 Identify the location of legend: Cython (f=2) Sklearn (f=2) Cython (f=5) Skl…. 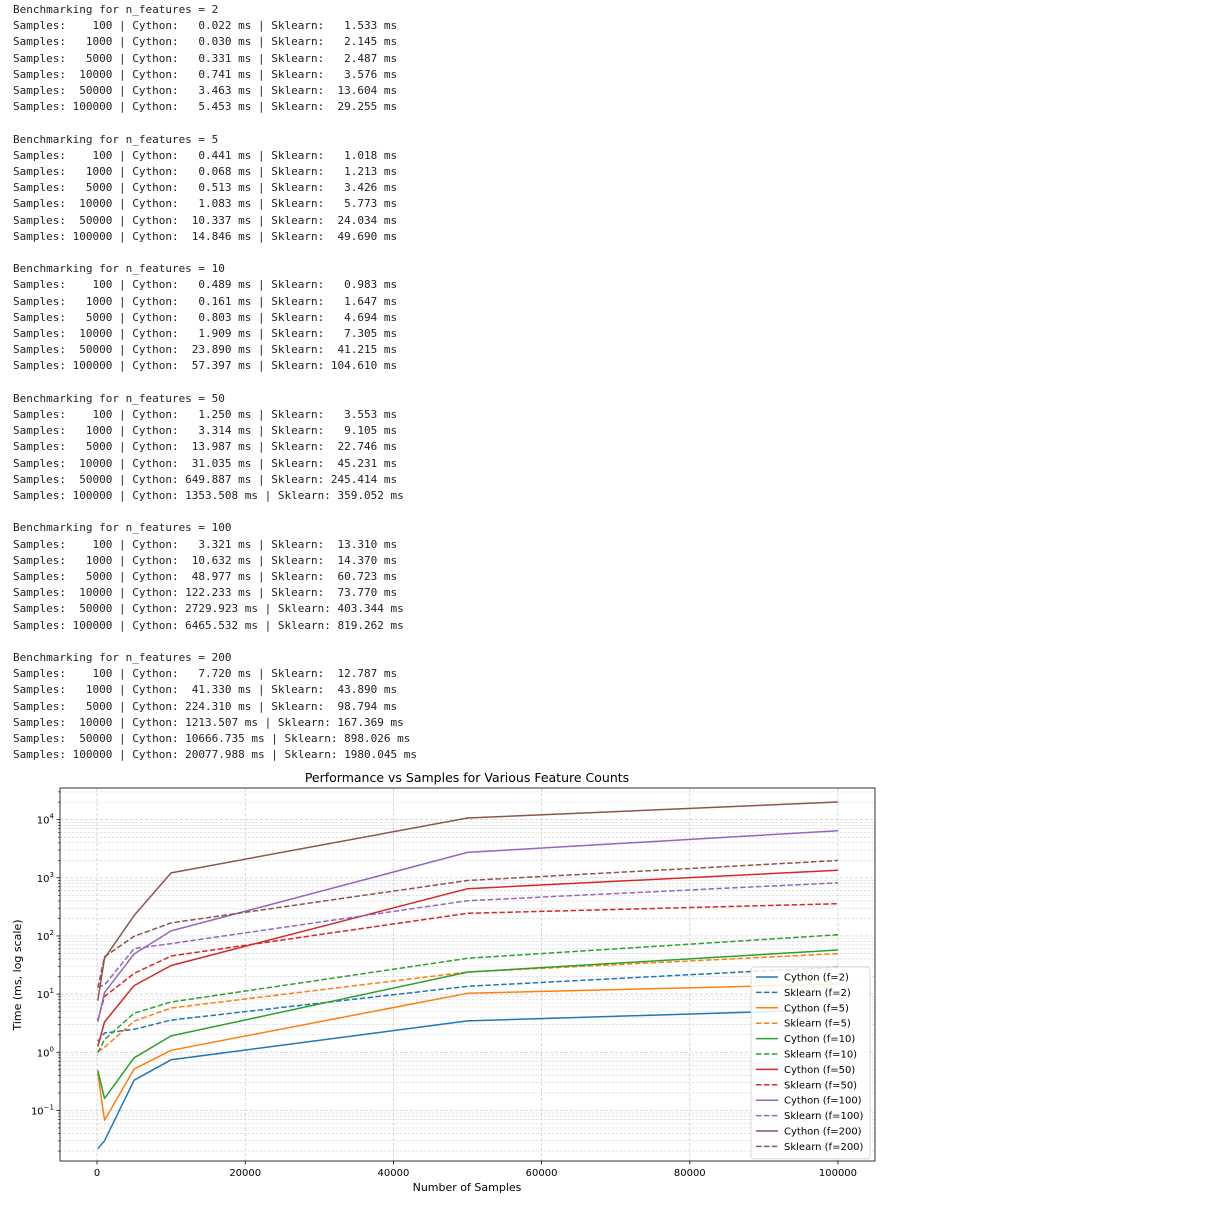
(810, 1063).